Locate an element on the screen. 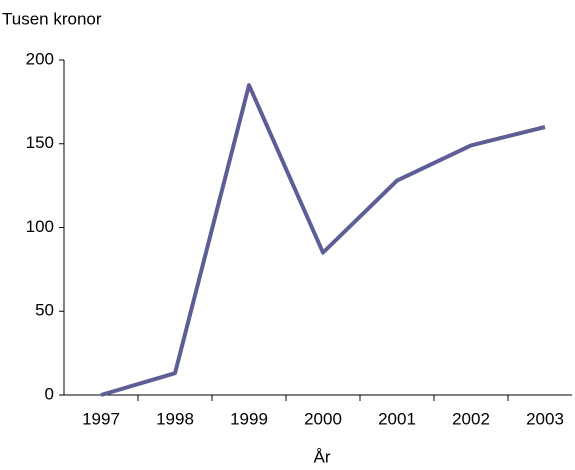 This screenshot has height=470, width=575. y-tick-label: 150 is located at coordinates (40, 142).